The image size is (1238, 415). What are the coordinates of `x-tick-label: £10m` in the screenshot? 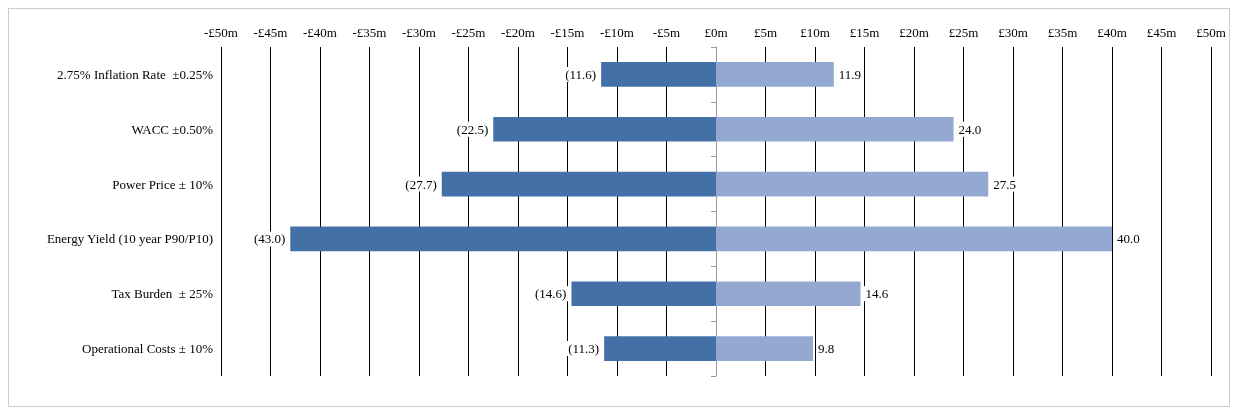 It's located at (815, 32).